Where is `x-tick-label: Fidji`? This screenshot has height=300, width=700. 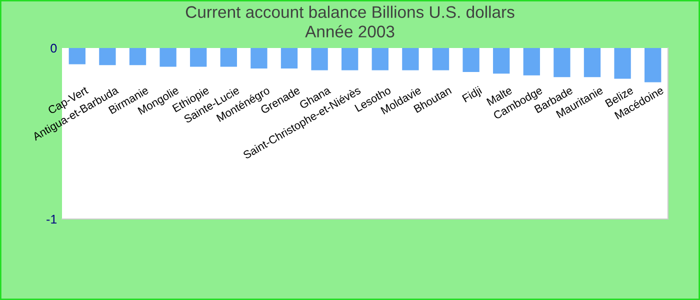
x-tick-label: Fidji is located at coordinates (473, 95).